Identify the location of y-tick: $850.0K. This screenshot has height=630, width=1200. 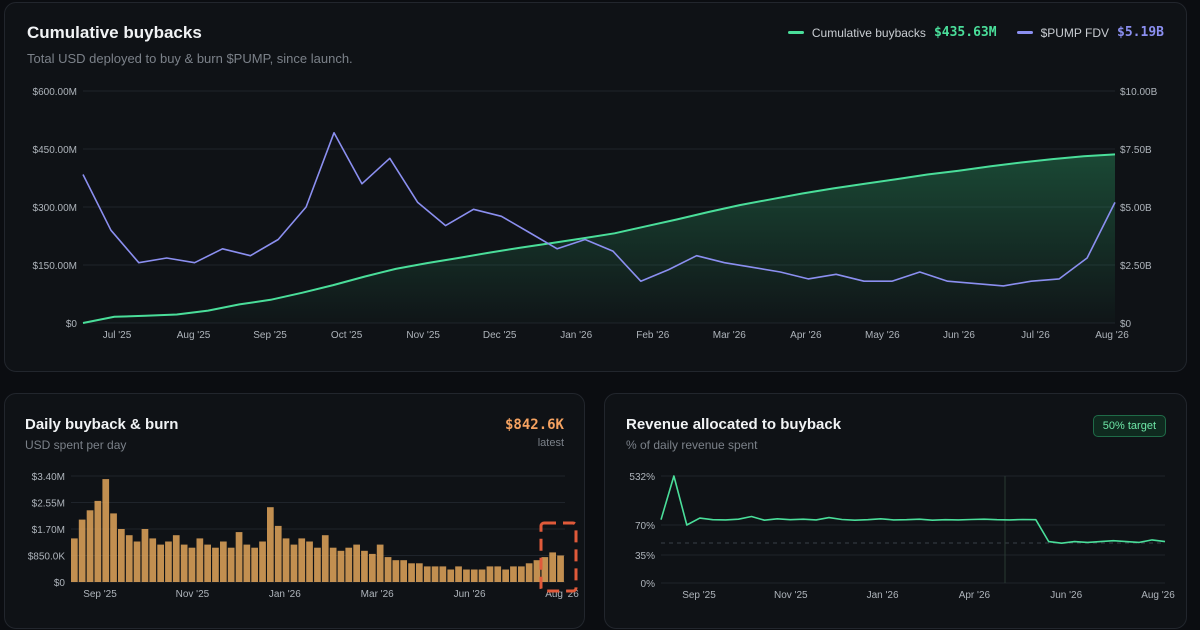
(47, 557).